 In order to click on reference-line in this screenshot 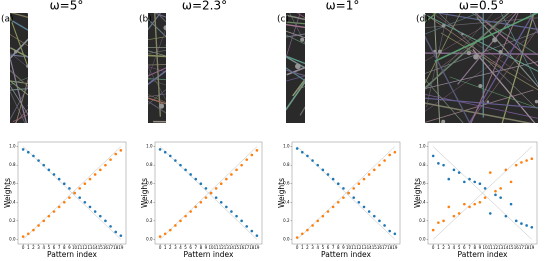, I will do `click(72, 193)`.